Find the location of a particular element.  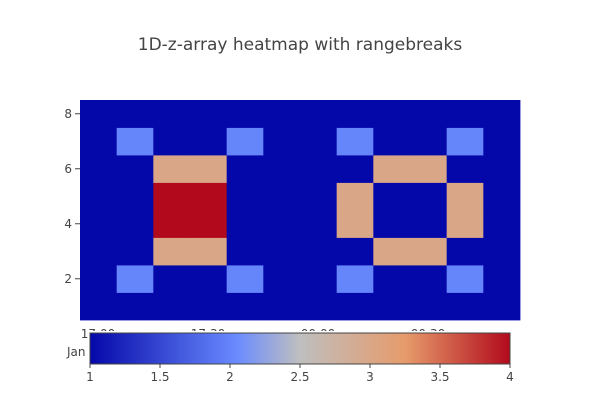

y-tick-label: 4 is located at coordinates (68, 224).